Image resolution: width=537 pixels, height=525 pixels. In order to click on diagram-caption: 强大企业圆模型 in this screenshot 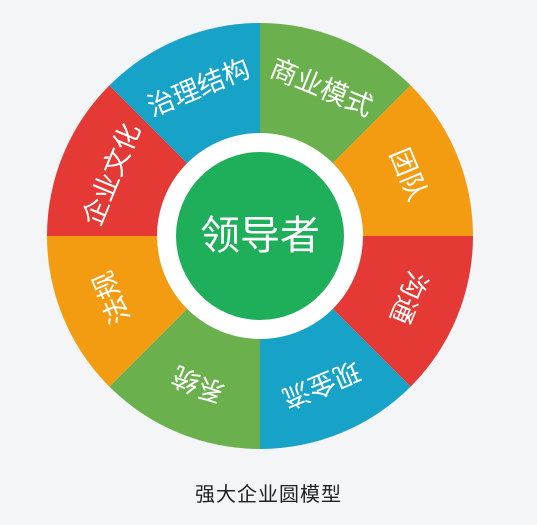, I will do `click(268, 494)`.